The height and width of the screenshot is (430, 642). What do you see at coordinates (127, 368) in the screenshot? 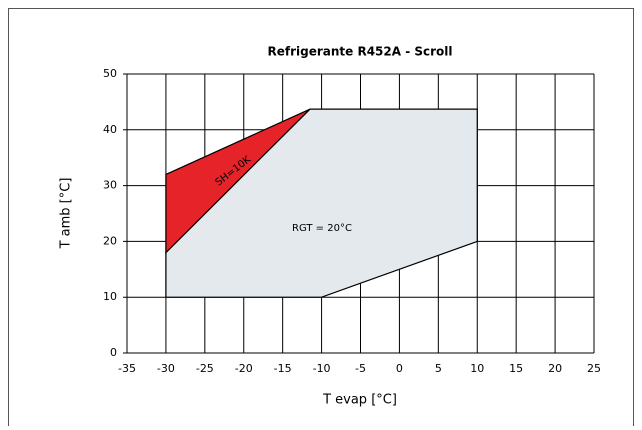
I see `x-tick-label: -35` at bounding box center [127, 368].